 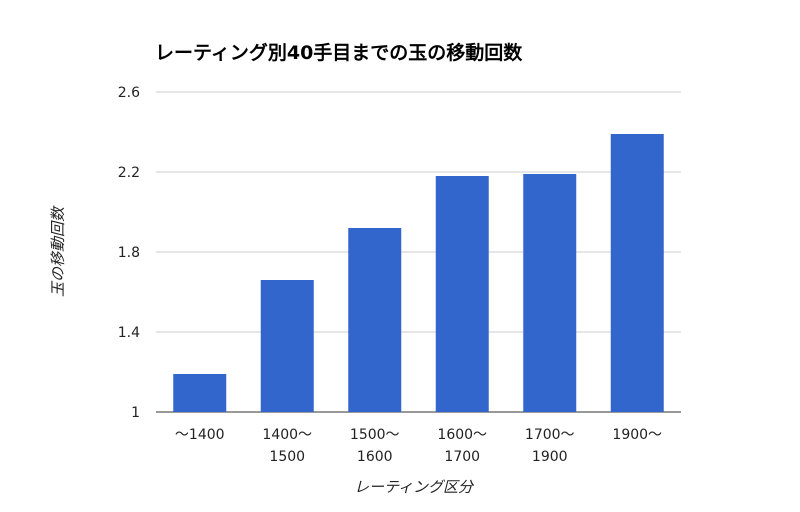 I want to click on x-tick-label: 1900, so click(x=550, y=457).